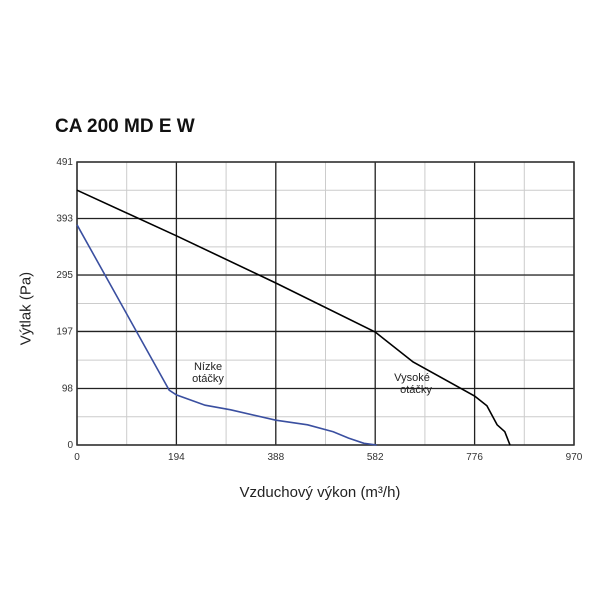 This screenshot has height=600, width=600. Describe the element at coordinates (64, 162) in the screenshot. I see `y-tick-label: 491` at that location.